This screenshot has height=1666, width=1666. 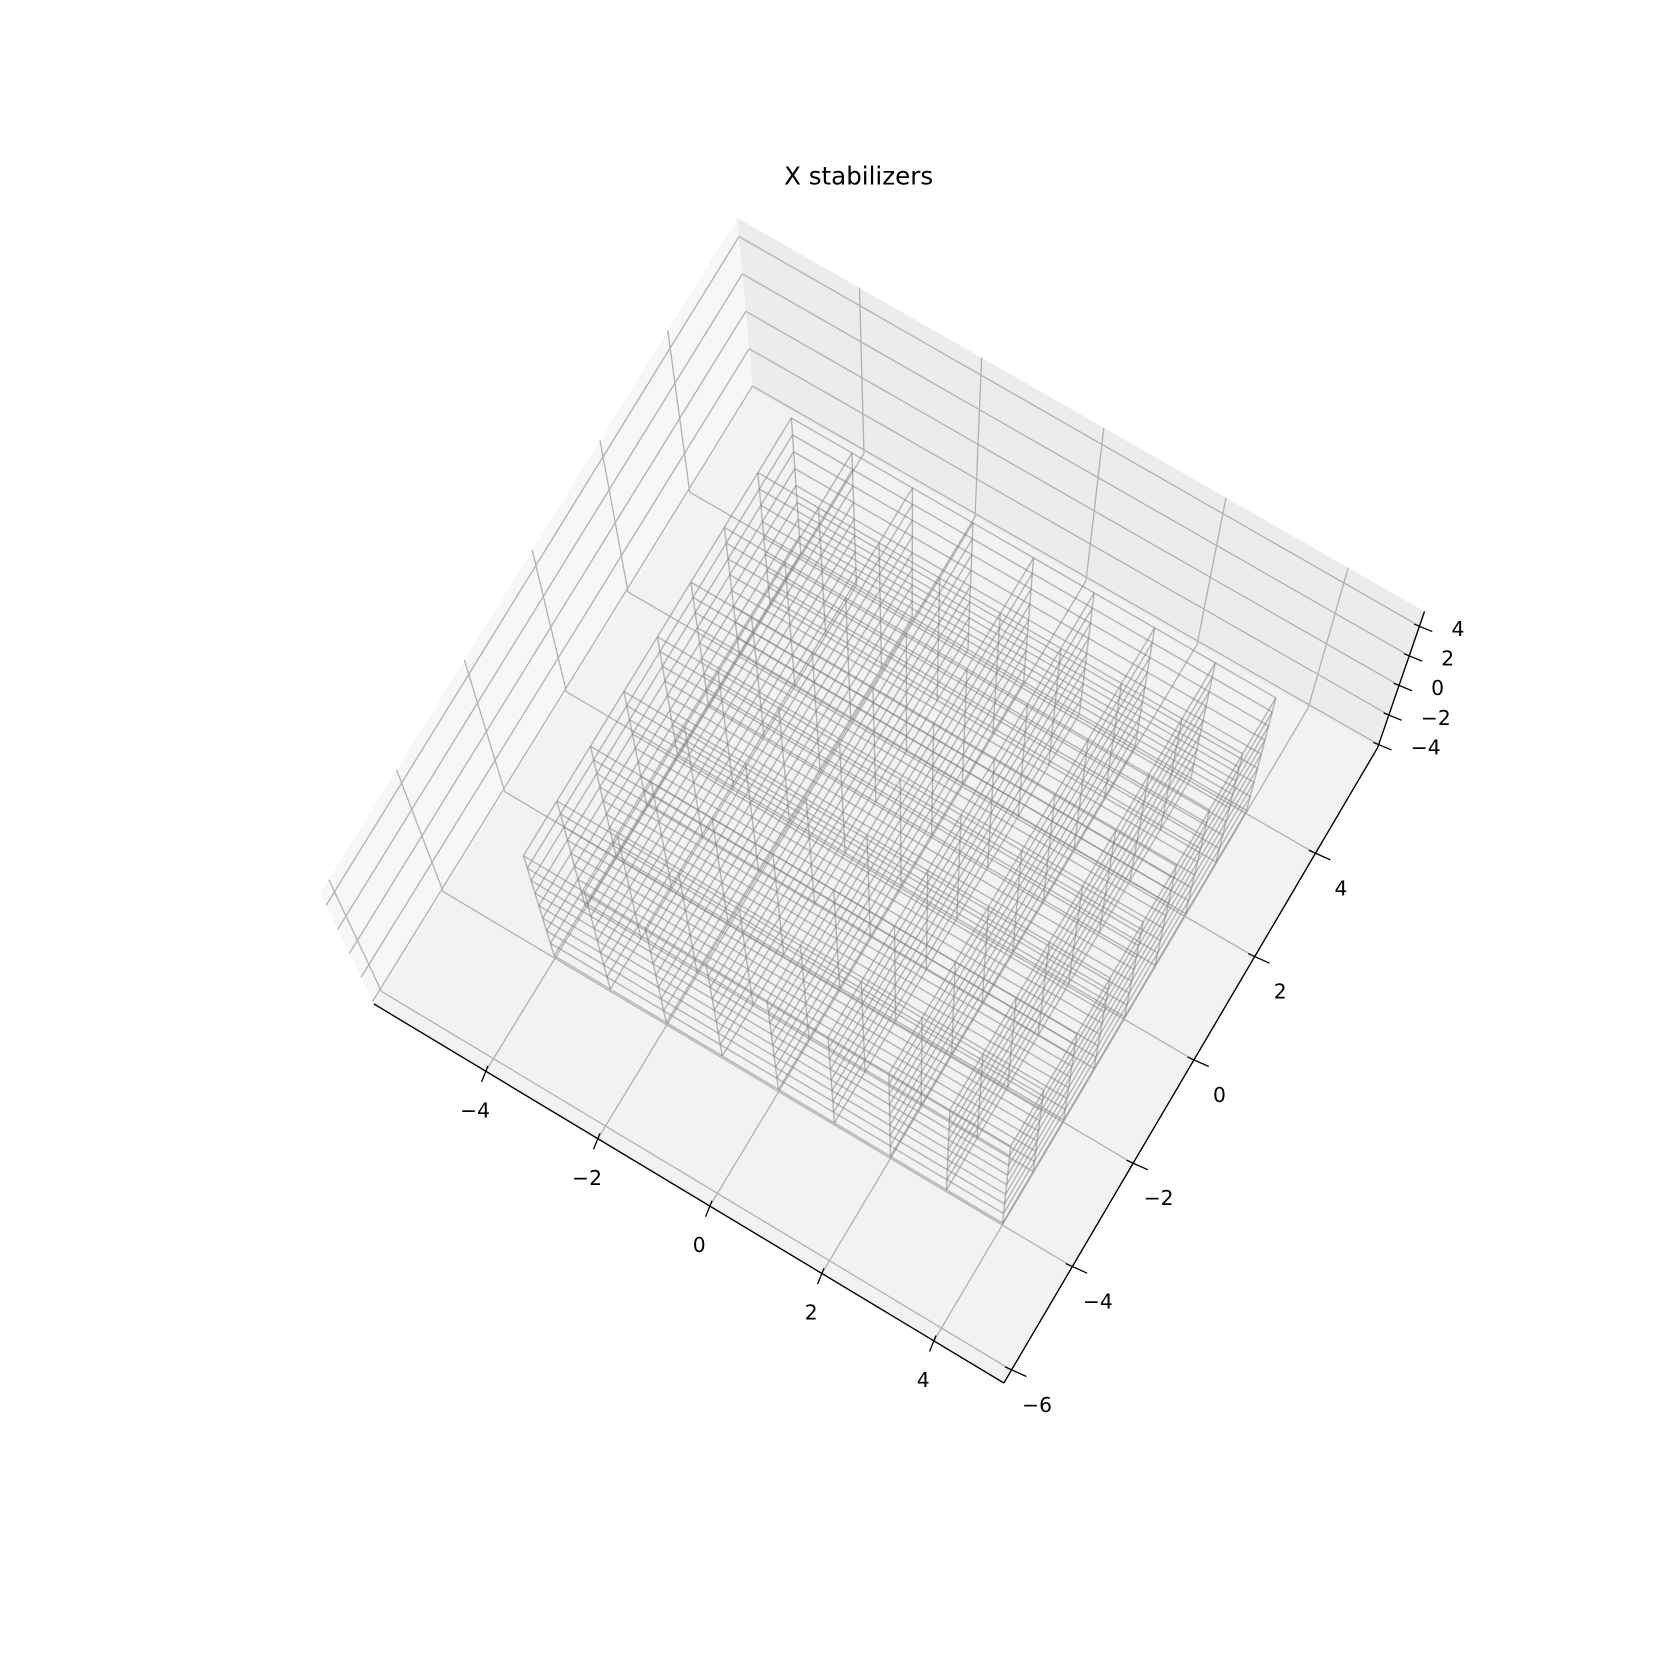 I want to click on chart-title: X stabilizers, so click(x=858, y=175).